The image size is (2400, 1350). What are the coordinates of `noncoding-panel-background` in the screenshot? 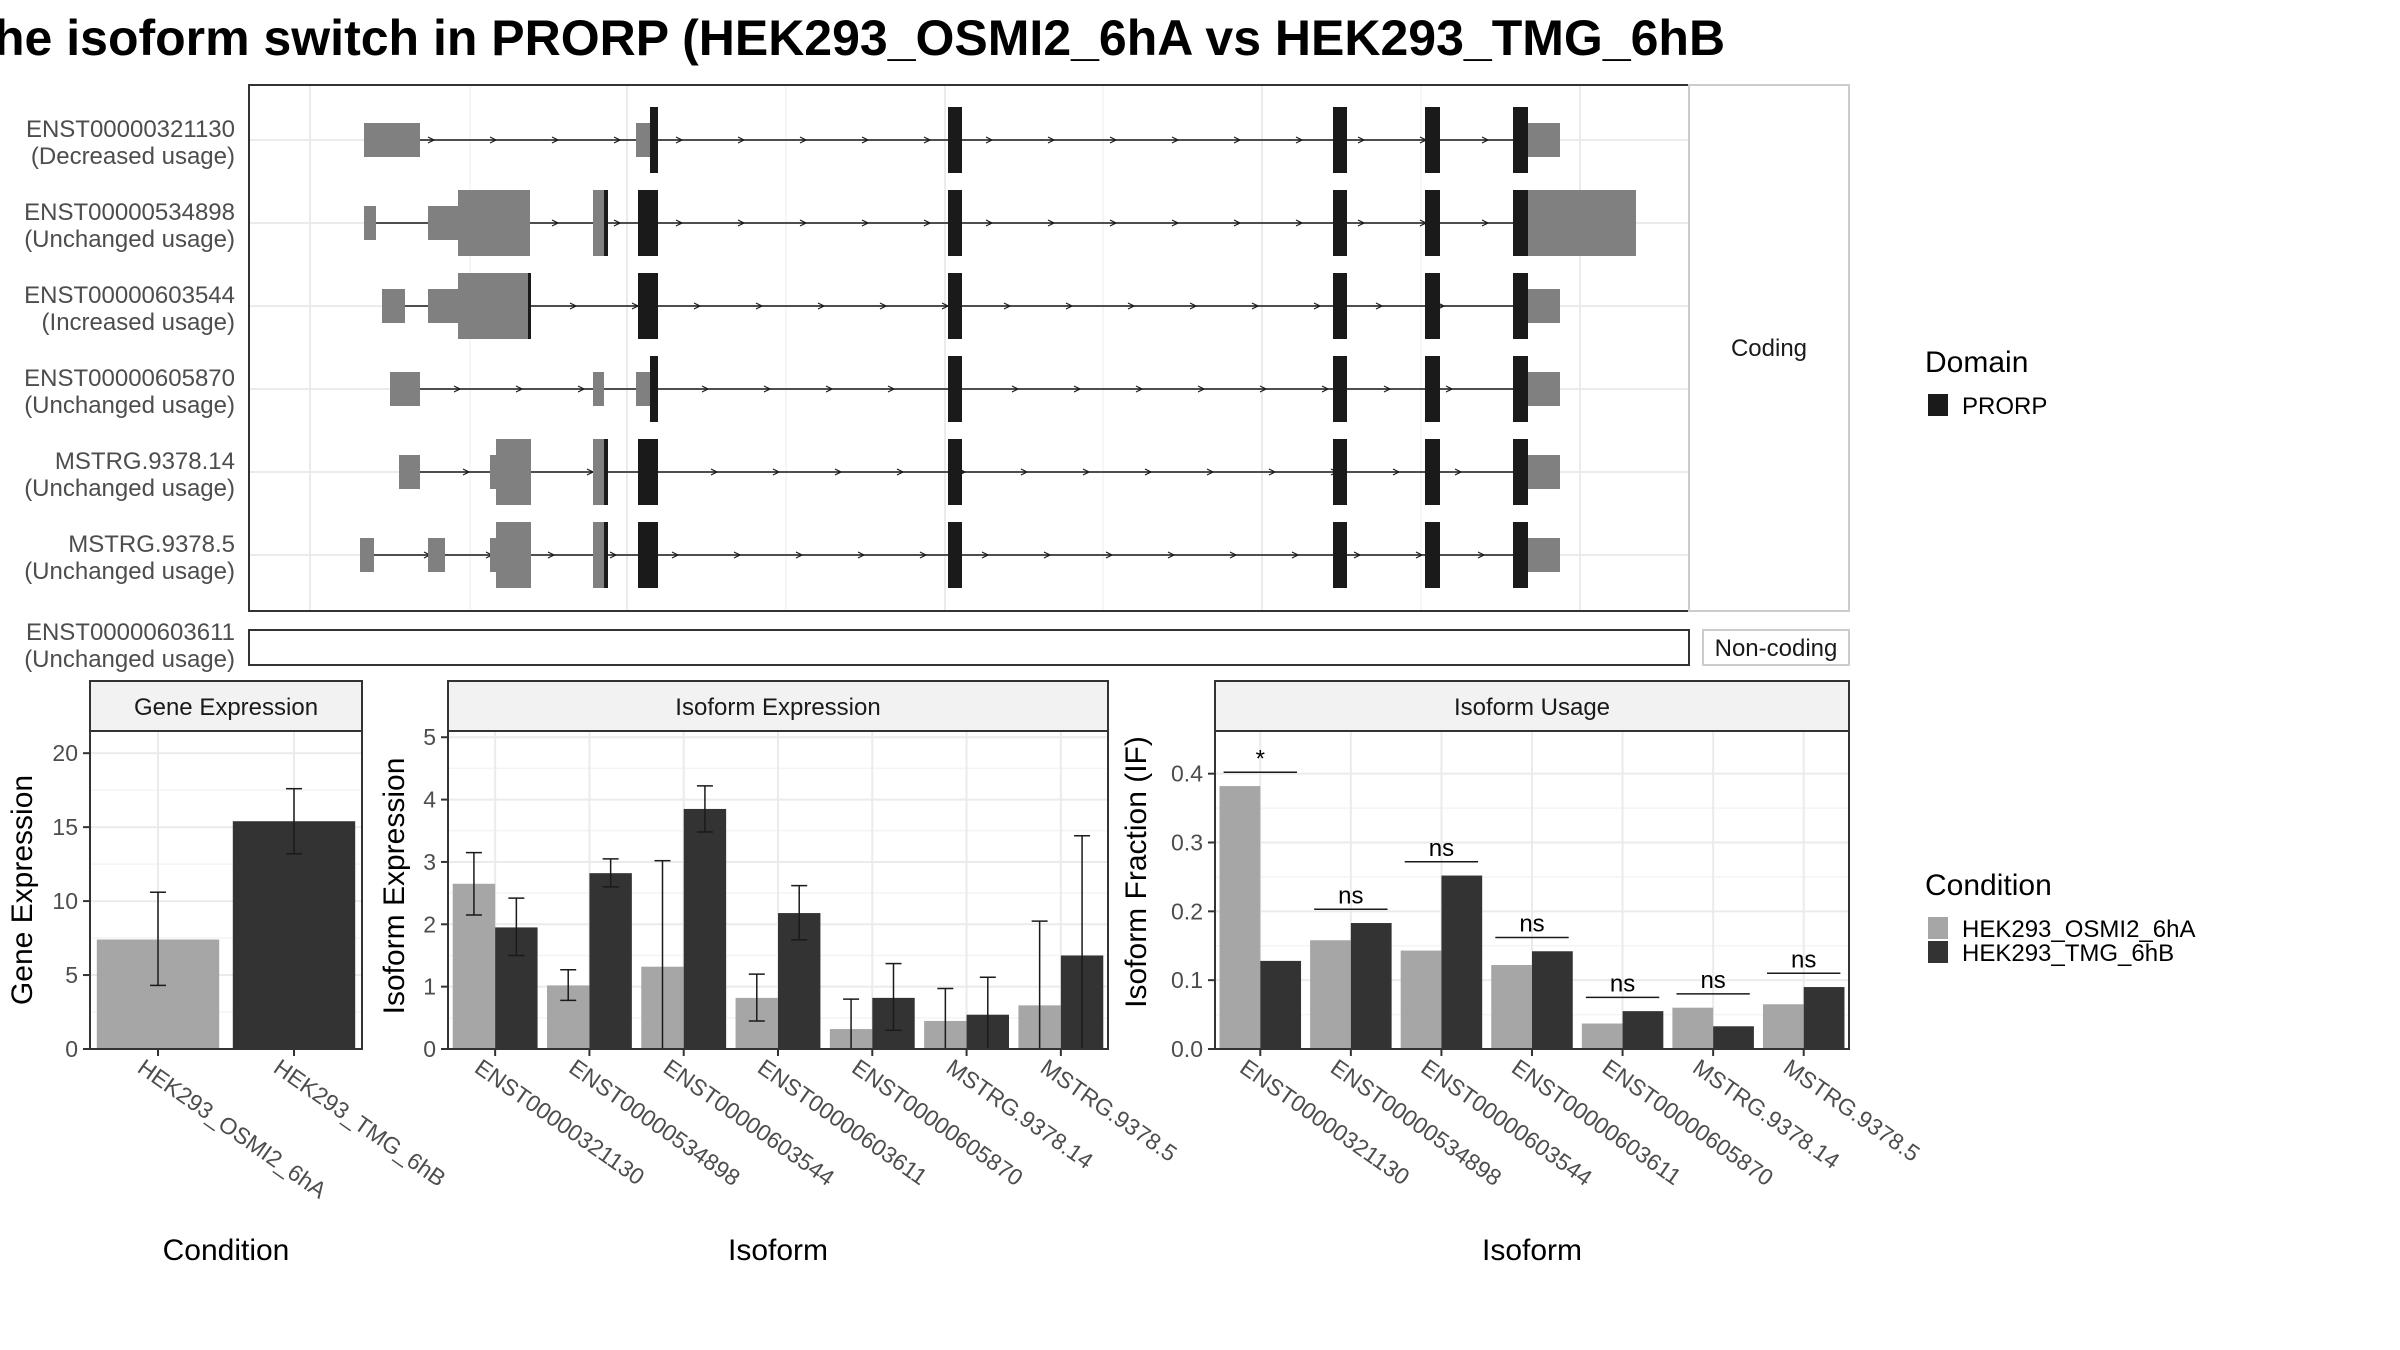 It's located at (969, 647).